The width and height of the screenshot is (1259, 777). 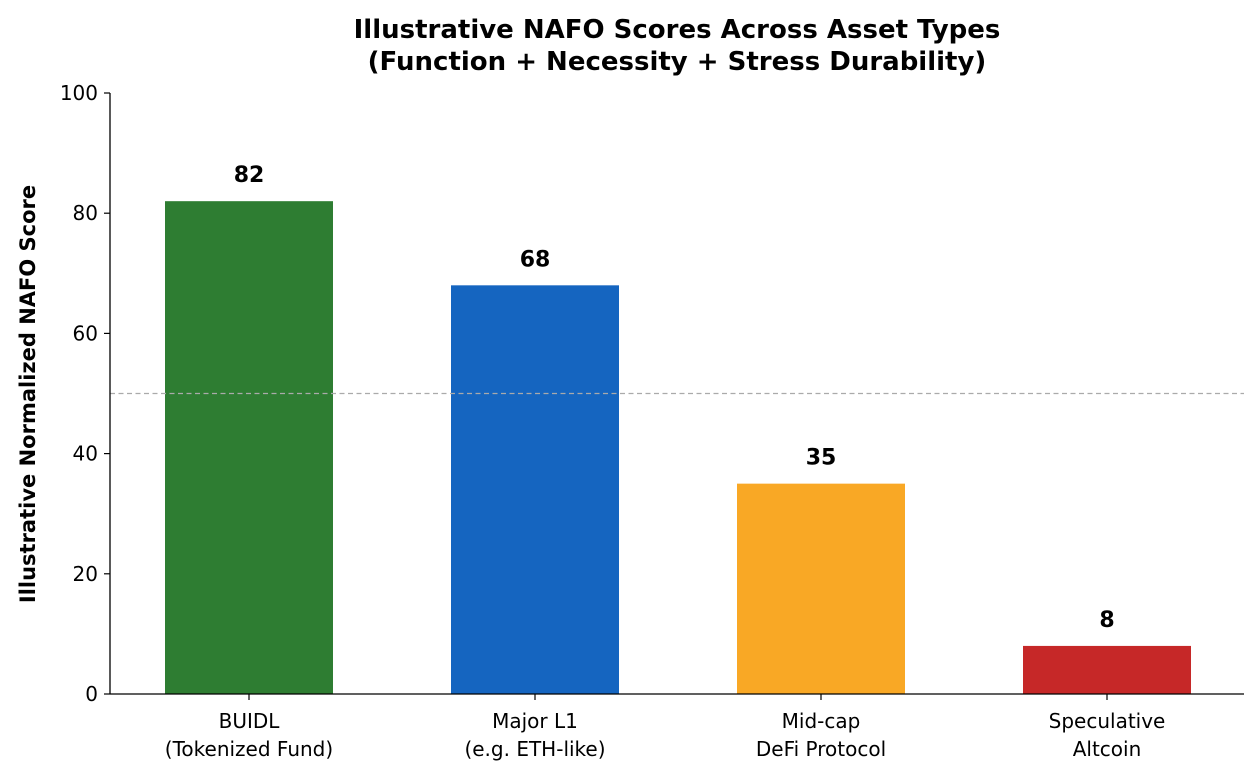 I want to click on bar-value-label-3: 8, so click(x=1106, y=620).